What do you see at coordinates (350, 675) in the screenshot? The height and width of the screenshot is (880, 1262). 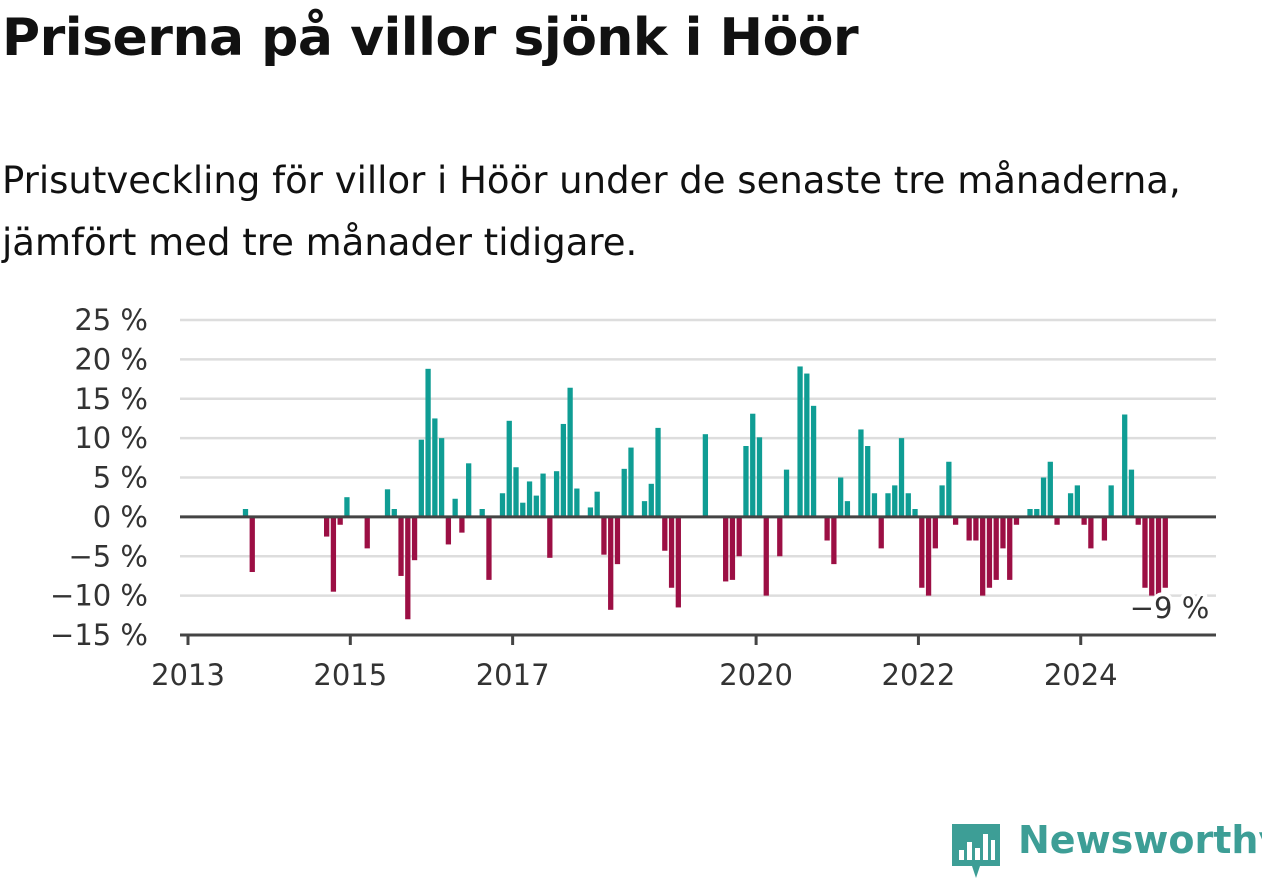 I see `x-tick-label: 2015` at bounding box center [350, 675].